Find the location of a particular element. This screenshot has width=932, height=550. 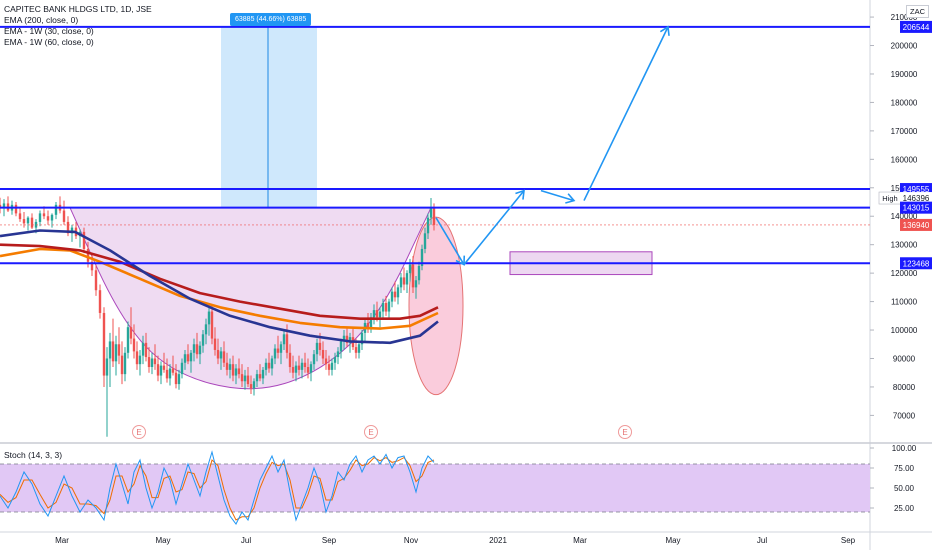

indicator-ema200: EMA (200, close, 0) is located at coordinates (41, 20).